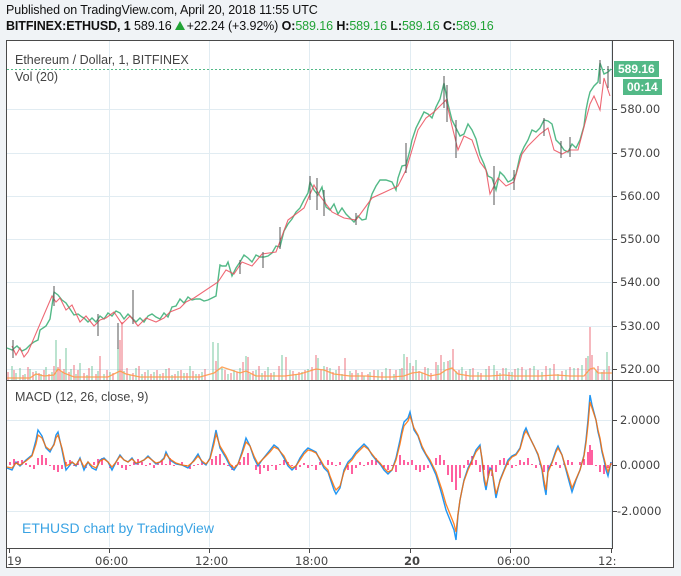 The width and height of the screenshot is (681, 576). I want to click on price-tick-520: 520.00, so click(640, 369).